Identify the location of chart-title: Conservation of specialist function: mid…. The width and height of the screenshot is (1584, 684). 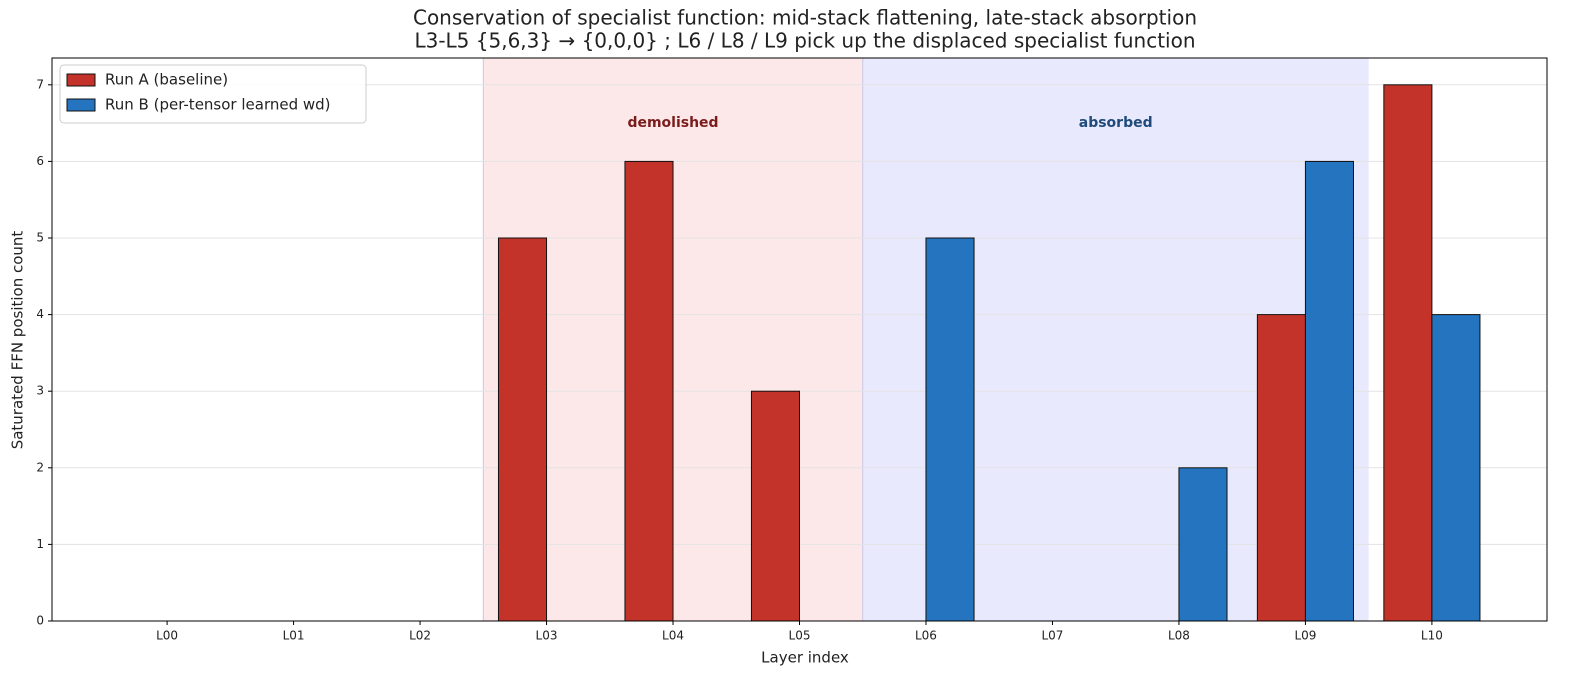
(805, 18).